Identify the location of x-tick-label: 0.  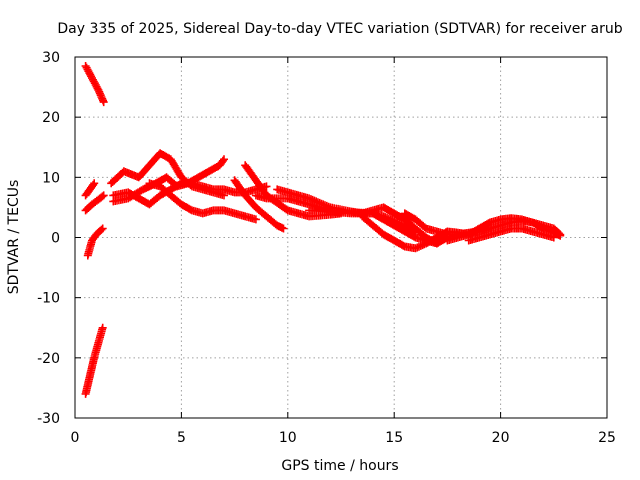
(75, 438).